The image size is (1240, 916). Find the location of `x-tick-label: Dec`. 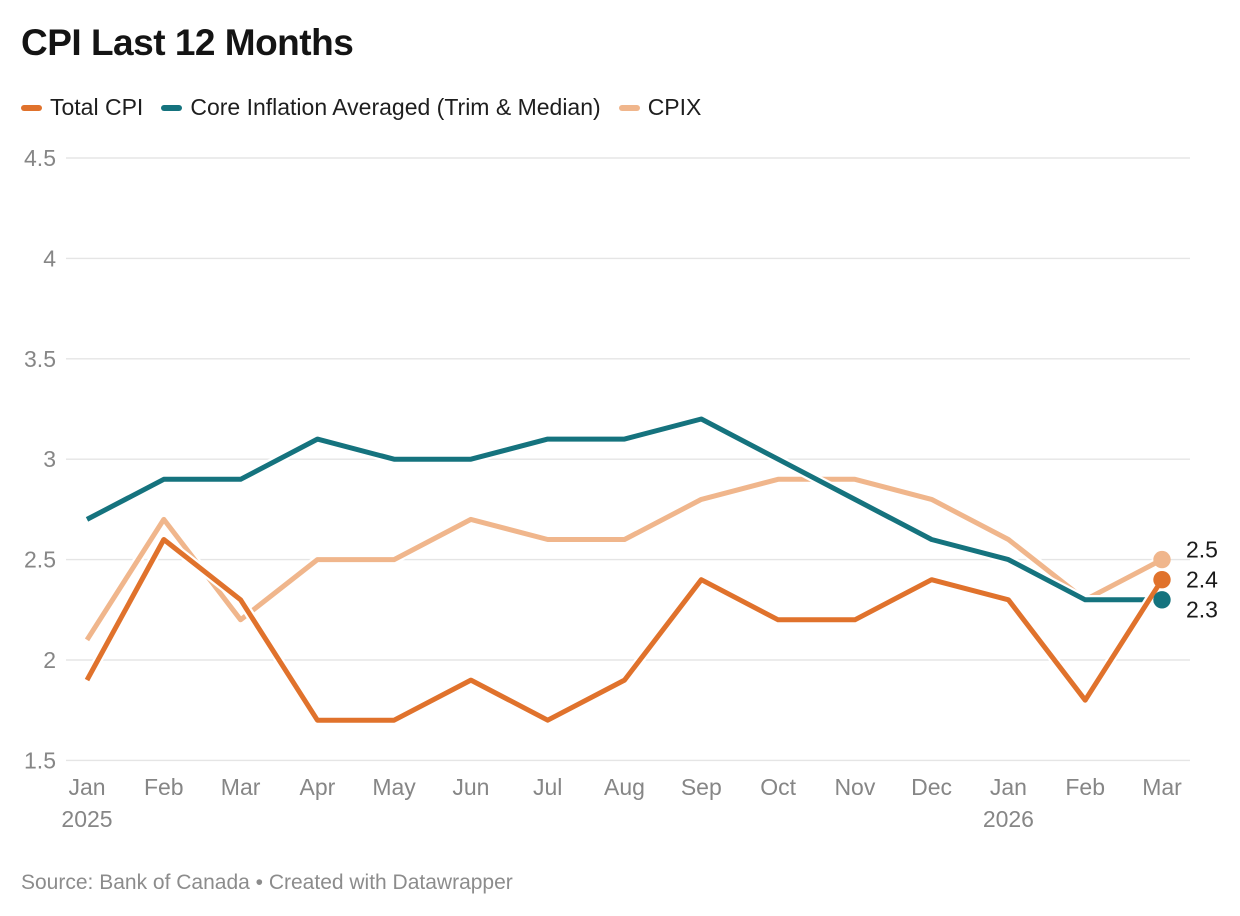

x-tick-label: Dec is located at coordinates (931, 787).